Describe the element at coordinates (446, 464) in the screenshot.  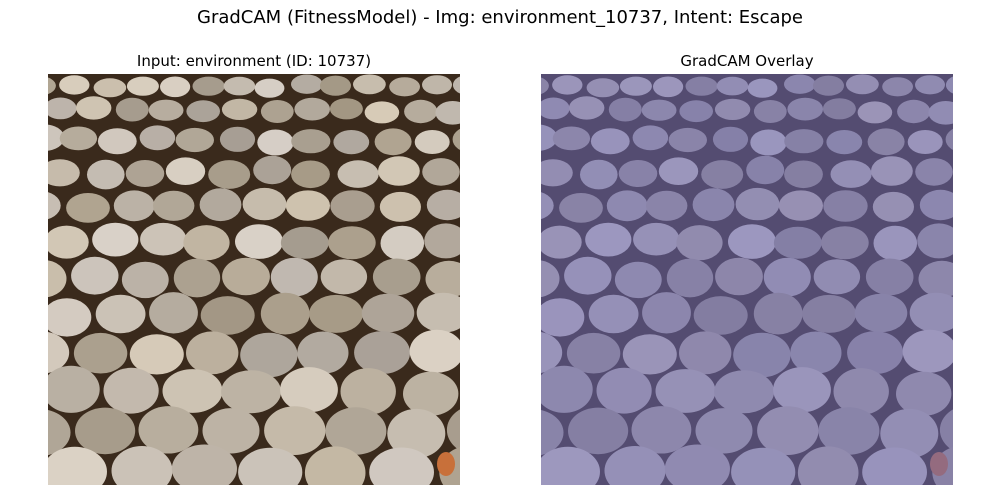
I see `orange-spot` at that location.